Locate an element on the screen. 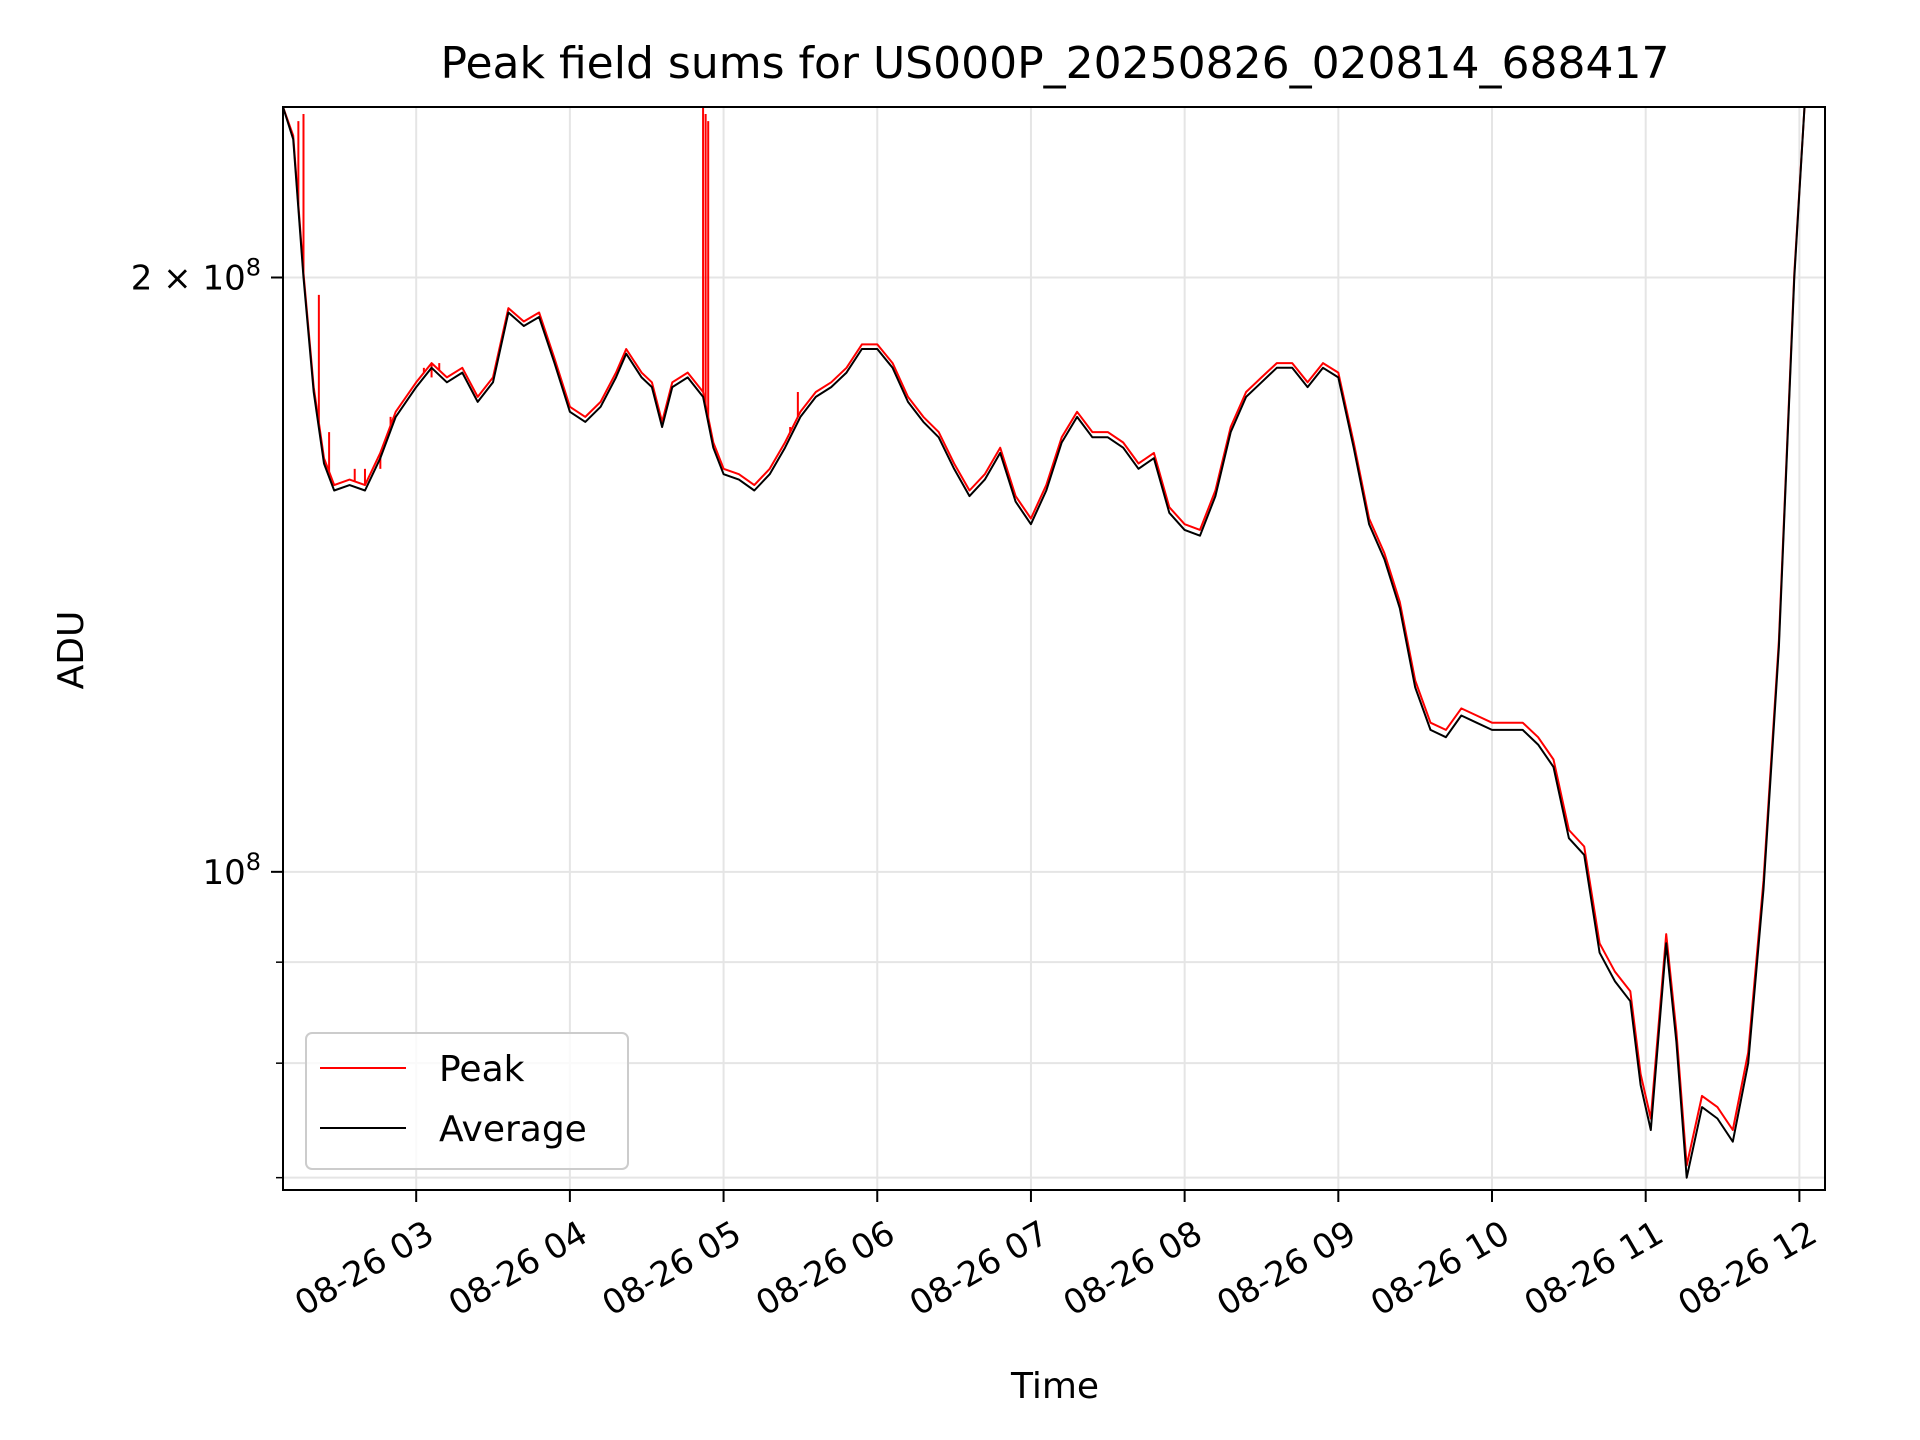 The height and width of the screenshot is (1440, 1920). y-tick-label: 108 is located at coordinates (231, 870).